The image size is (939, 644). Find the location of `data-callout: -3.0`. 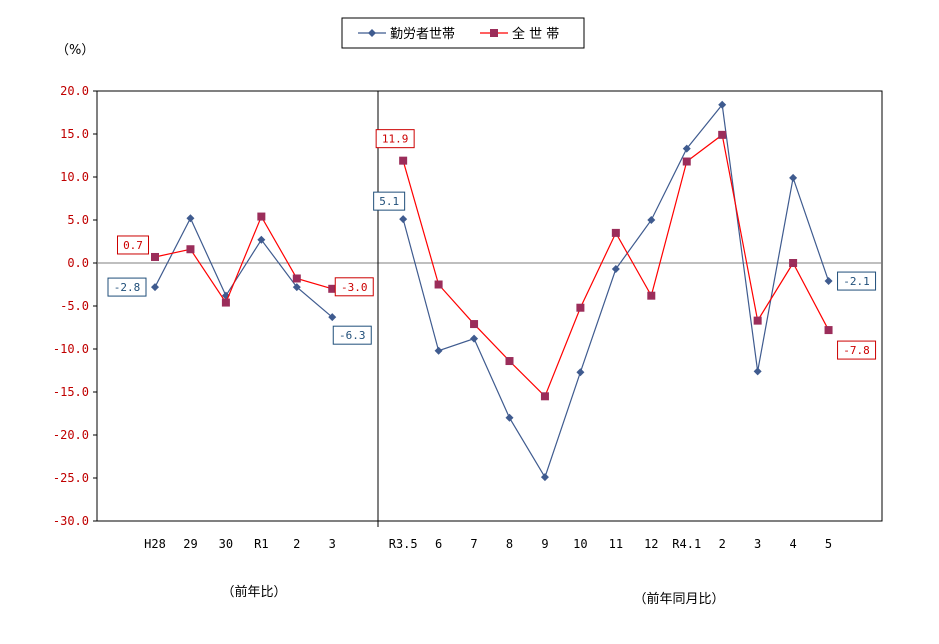

data-callout: -3.0 is located at coordinates (354, 287).